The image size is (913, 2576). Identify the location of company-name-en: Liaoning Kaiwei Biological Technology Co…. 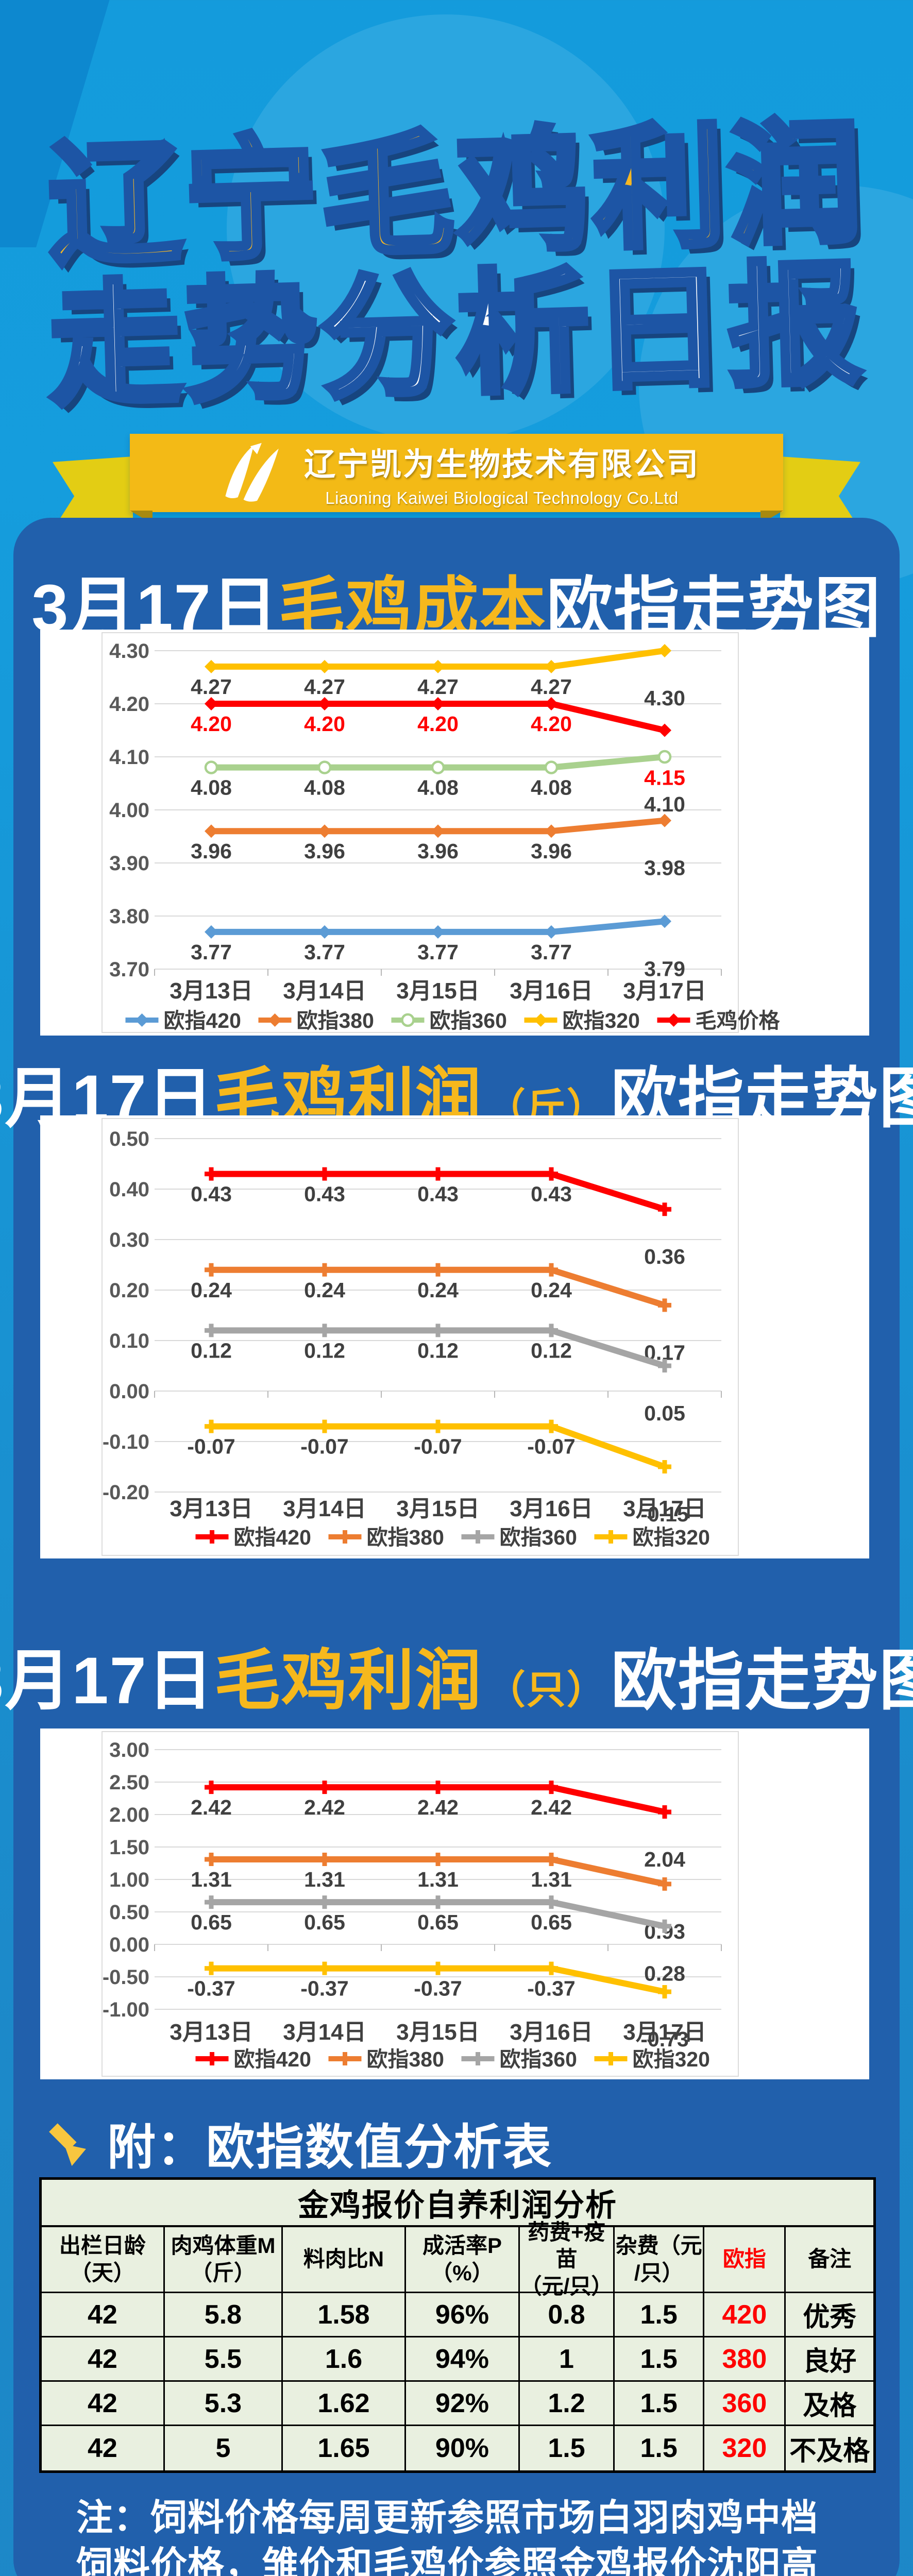
(502, 497).